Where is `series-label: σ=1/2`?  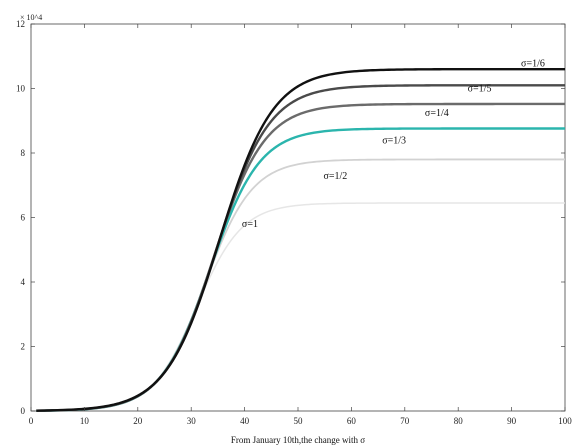 series-label: σ=1/2 is located at coordinates (335, 176).